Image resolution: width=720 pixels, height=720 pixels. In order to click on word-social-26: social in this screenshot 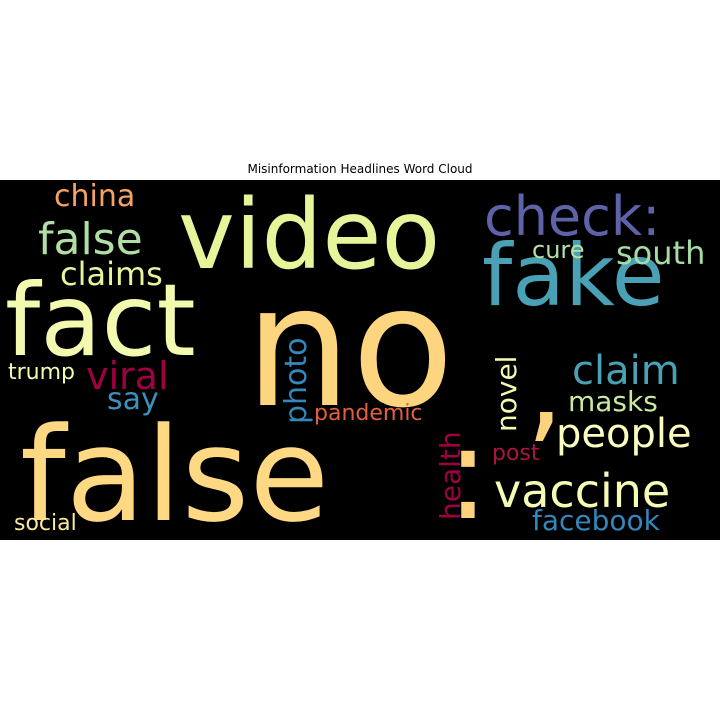, I will do `click(45, 523)`.